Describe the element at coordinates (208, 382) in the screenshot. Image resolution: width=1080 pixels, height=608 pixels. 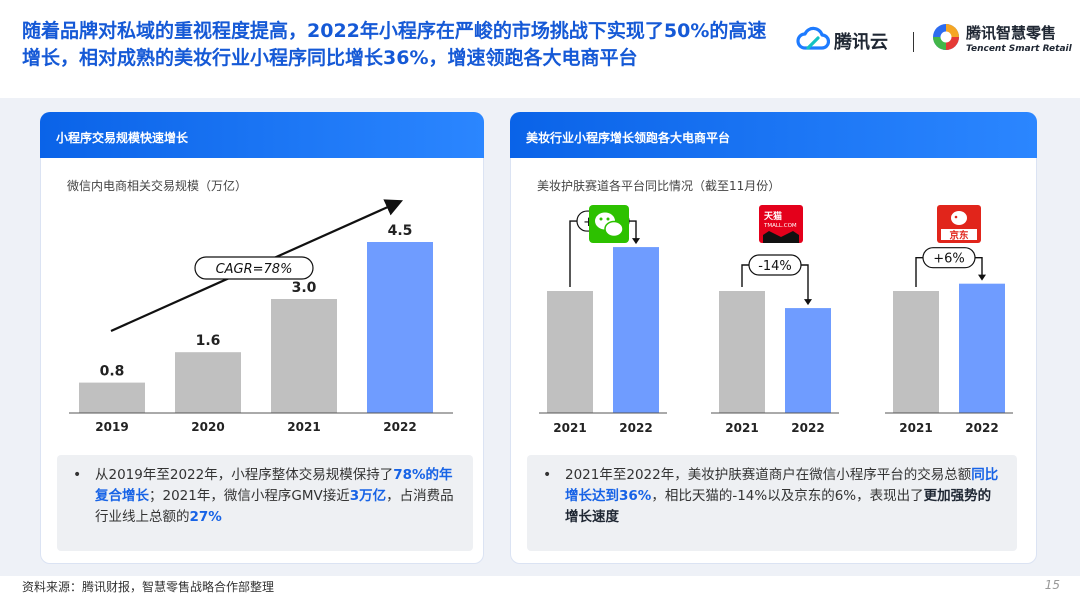
I see `bar-2020` at that location.